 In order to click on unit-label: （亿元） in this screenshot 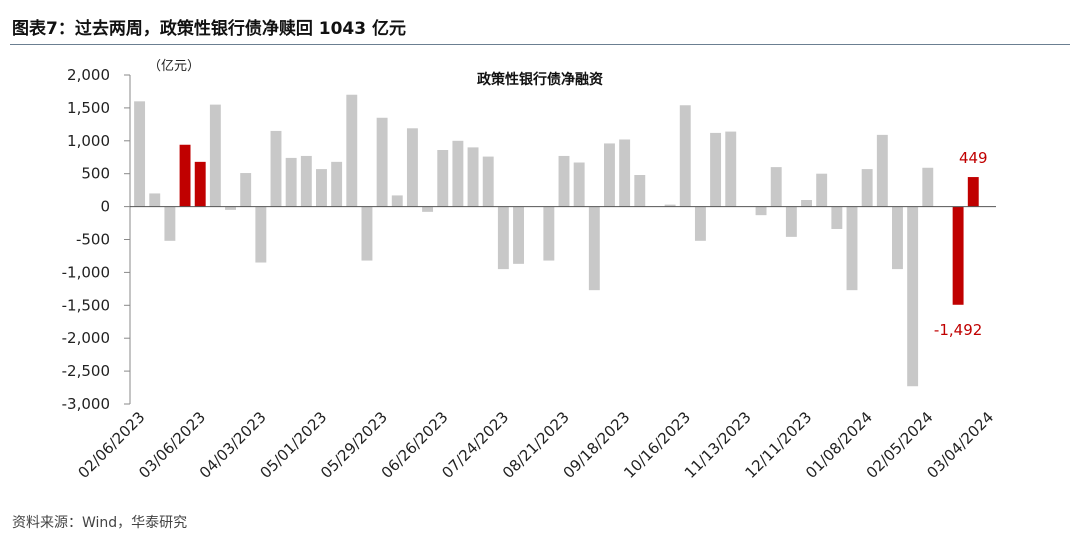, I will do `click(174, 66)`.